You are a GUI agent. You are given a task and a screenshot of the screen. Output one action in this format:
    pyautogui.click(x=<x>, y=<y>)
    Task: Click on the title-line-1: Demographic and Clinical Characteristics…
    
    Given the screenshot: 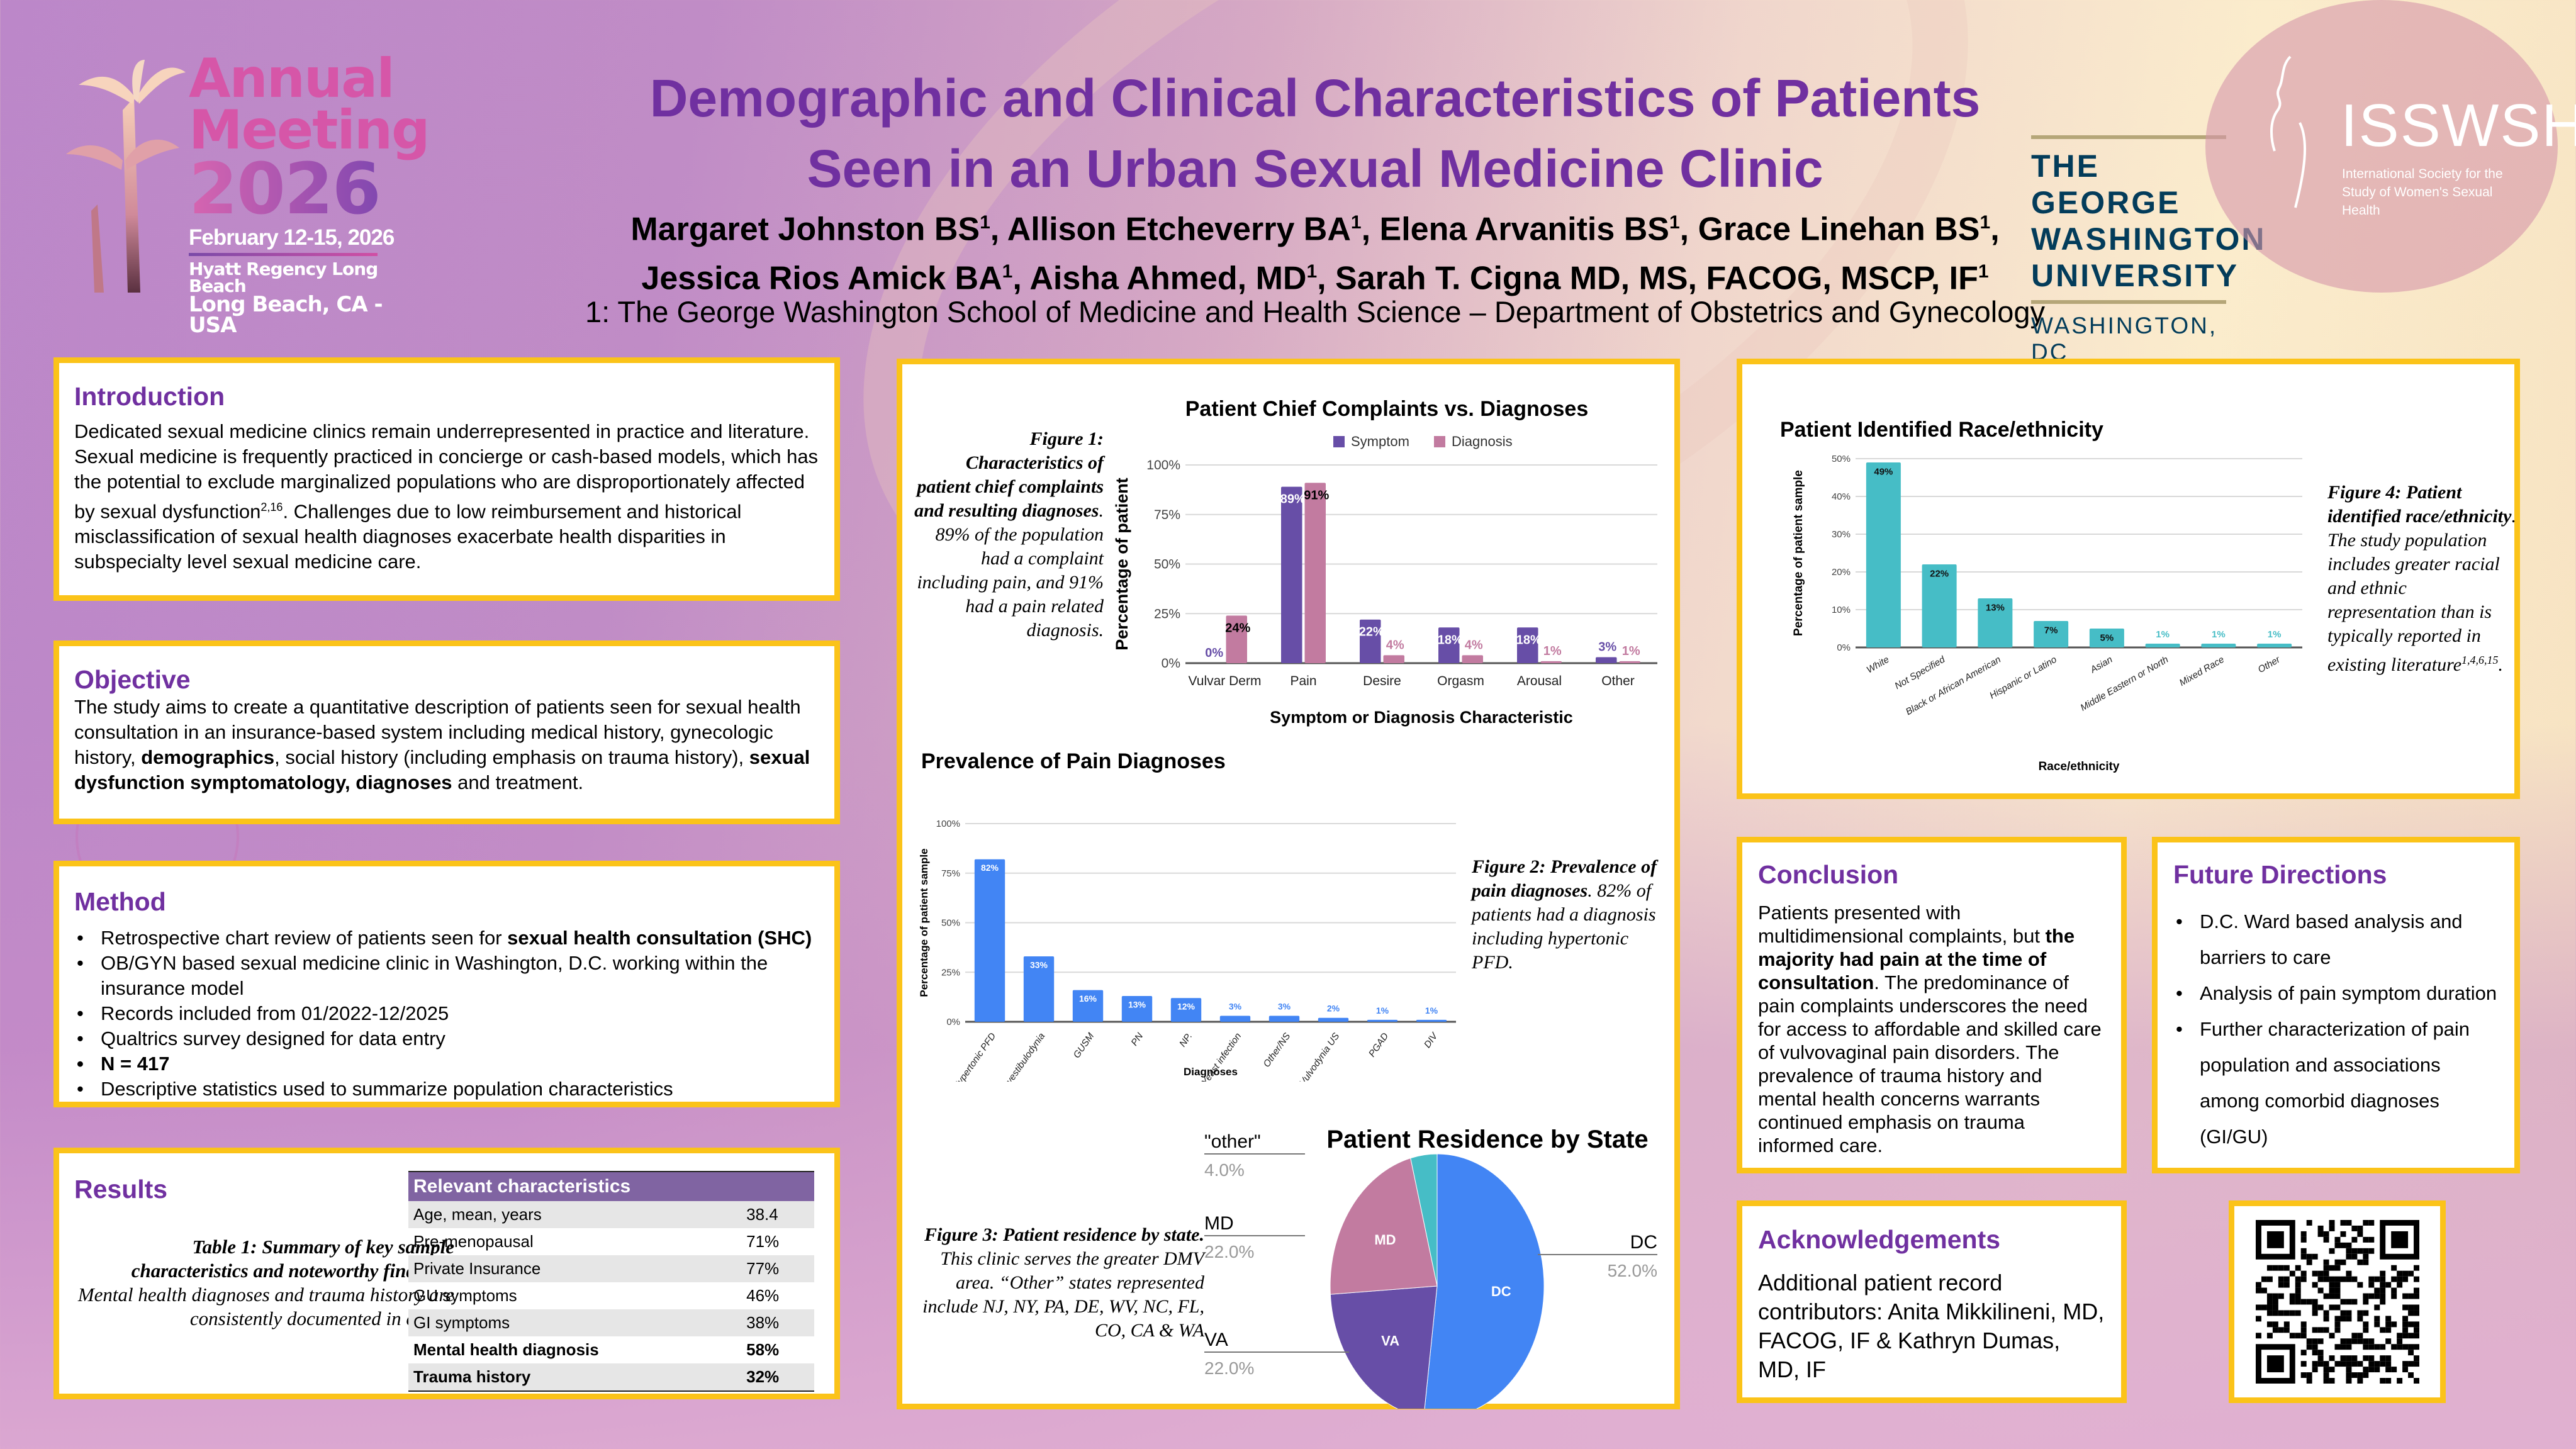 What is the action you would take?
    pyautogui.click(x=1315, y=98)
    